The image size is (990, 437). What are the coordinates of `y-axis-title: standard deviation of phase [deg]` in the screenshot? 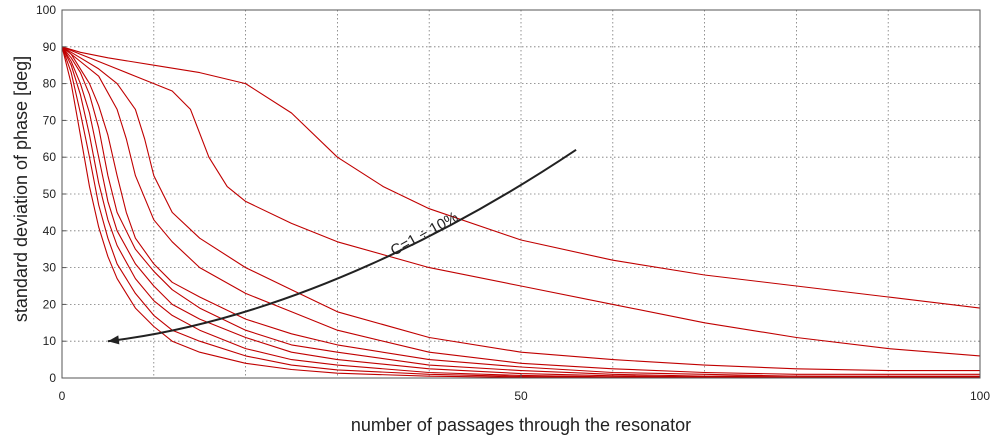 It's located at (21, 189).